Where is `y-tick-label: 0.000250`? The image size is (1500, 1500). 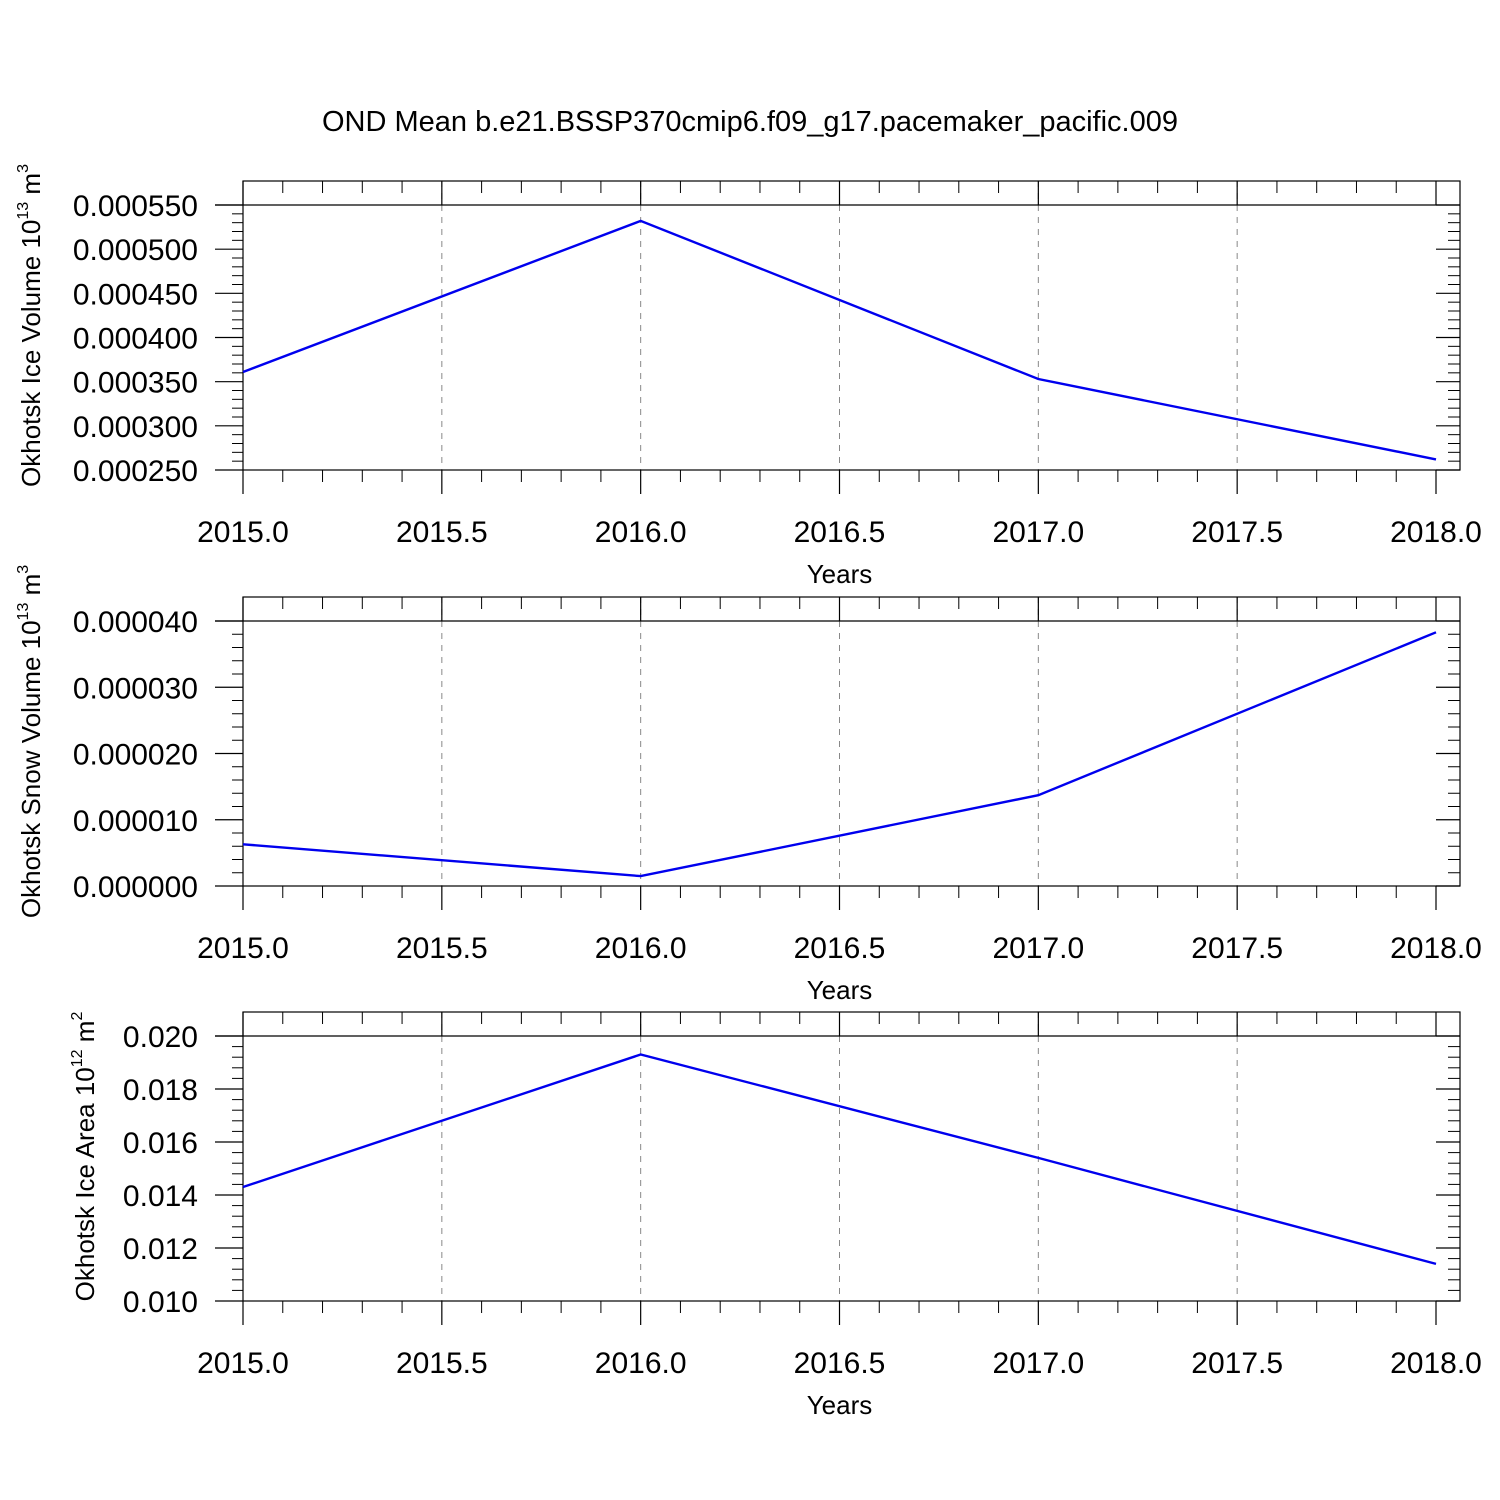
y-tick-label: 0.000250 is located at coordinates (135, 471).